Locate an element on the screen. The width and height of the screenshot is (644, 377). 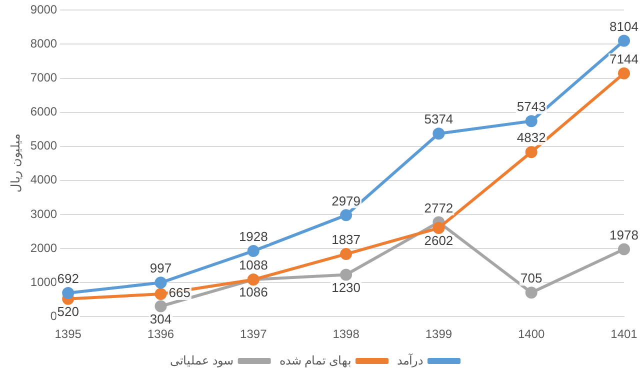
x-tick-label: 1395 is located at coordinates (68, 334).